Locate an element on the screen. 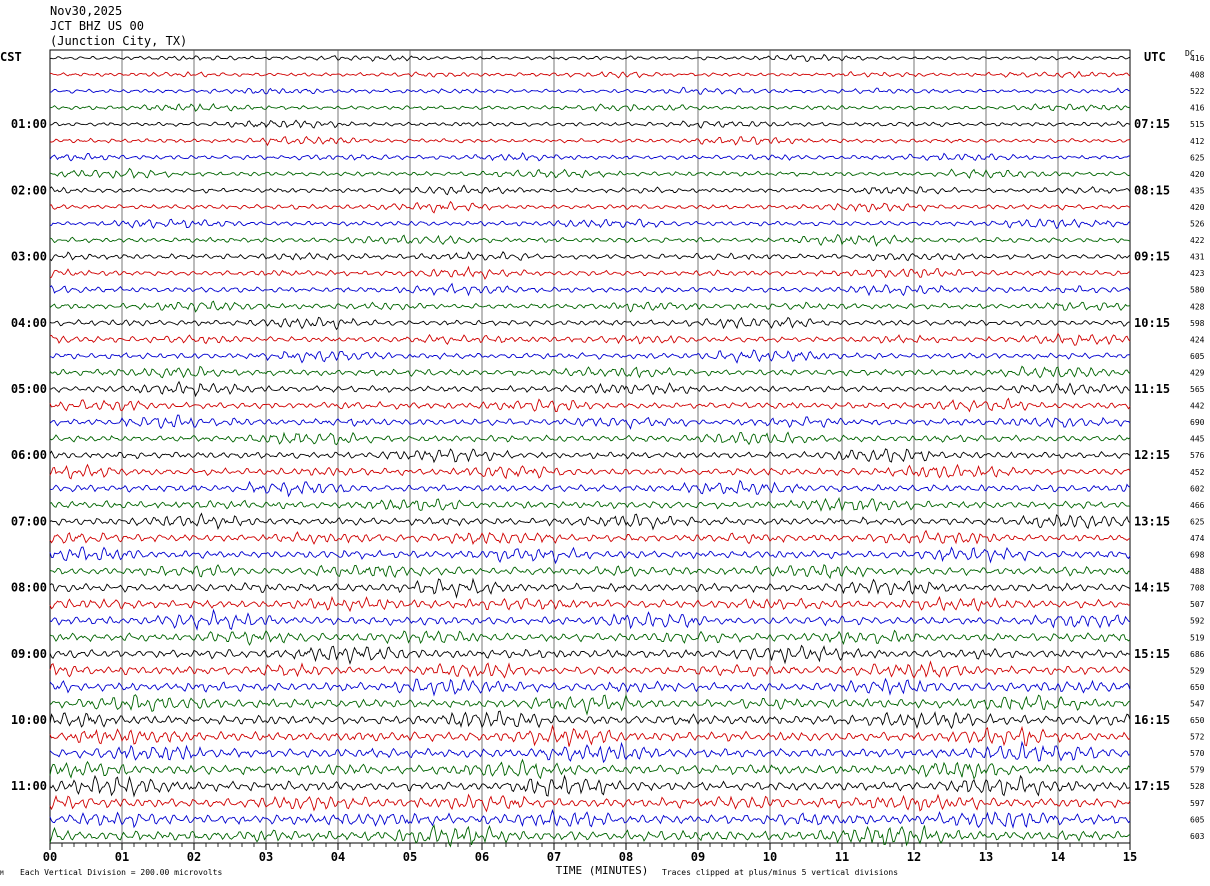  dc-offset-value: 580 is located at coordinates (1197, 290).